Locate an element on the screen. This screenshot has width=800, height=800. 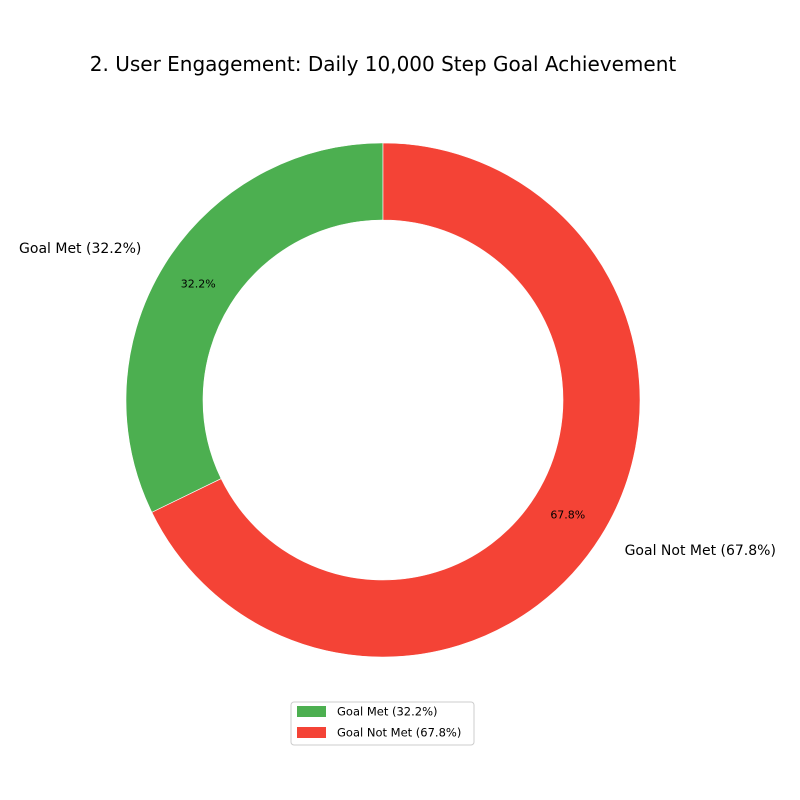
legend-frame is located at coordinates (382, 723).